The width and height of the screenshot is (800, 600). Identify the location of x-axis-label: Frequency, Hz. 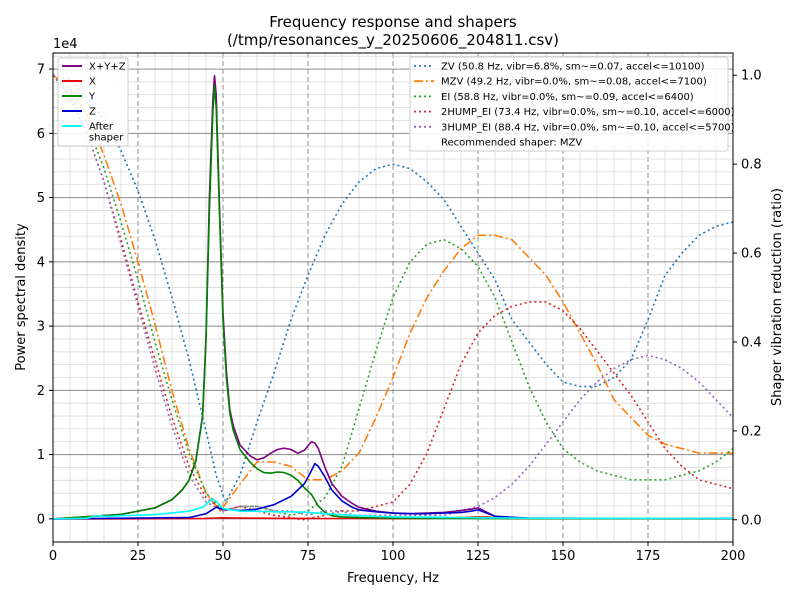
(393, 578).